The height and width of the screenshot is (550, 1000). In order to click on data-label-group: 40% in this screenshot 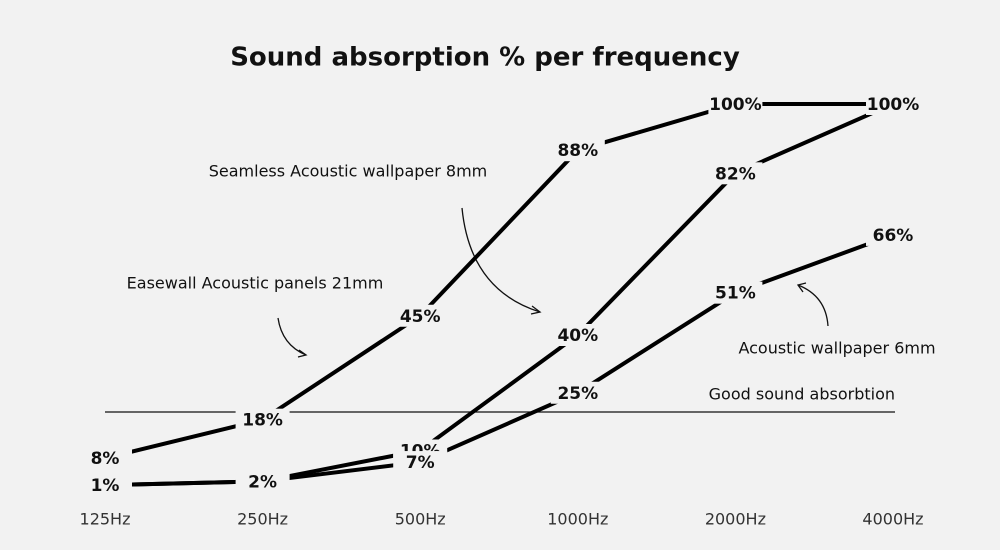, I will do `click(577, 335)`.